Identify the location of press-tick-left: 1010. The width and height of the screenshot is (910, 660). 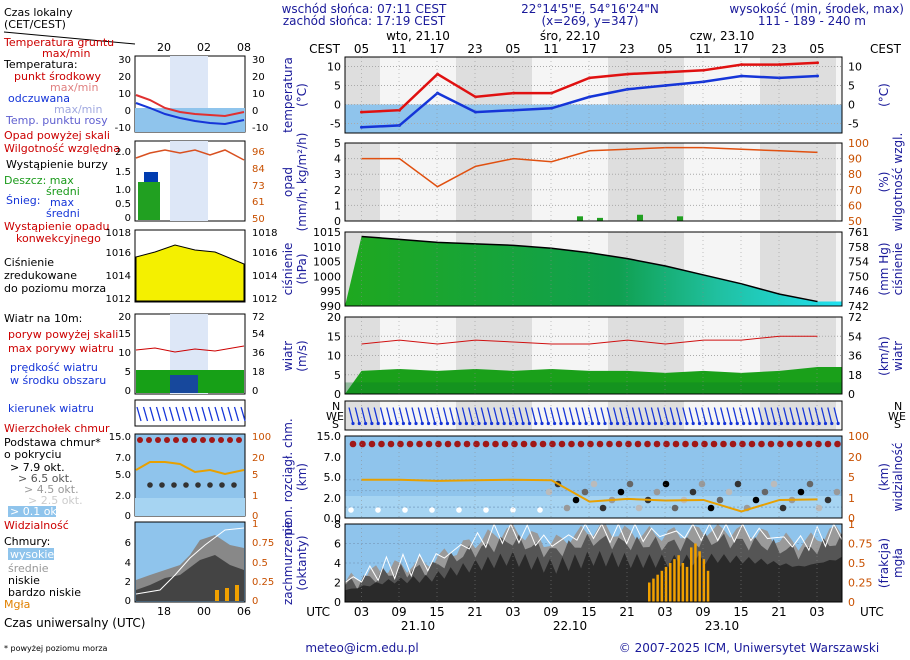
(327, 247).